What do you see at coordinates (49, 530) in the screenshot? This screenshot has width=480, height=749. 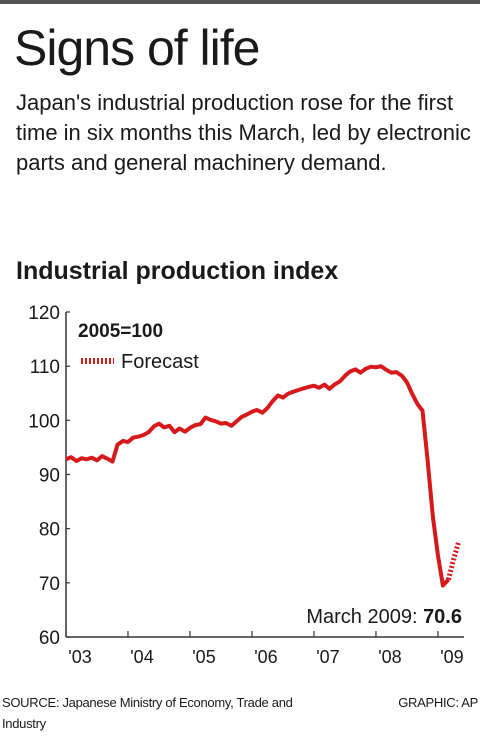 I see `y-tick-label: 80` at bounding box center [49, 530].